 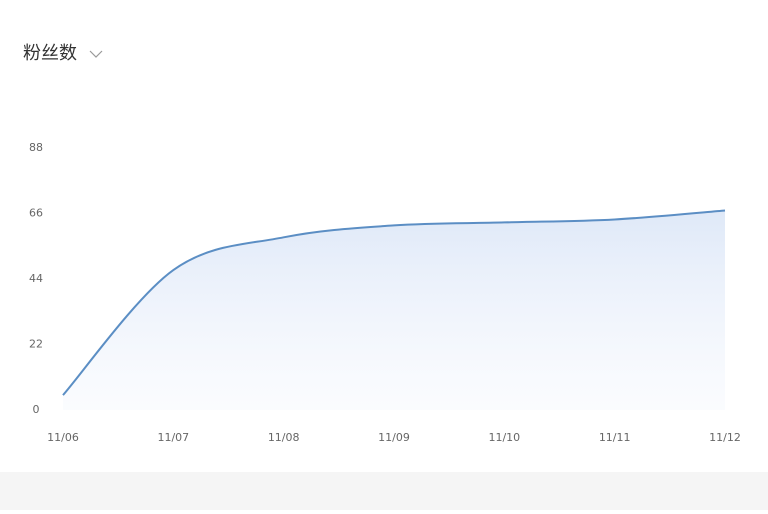 I want to click on x-tick-label: 11/12, so click(x=725, y=437).